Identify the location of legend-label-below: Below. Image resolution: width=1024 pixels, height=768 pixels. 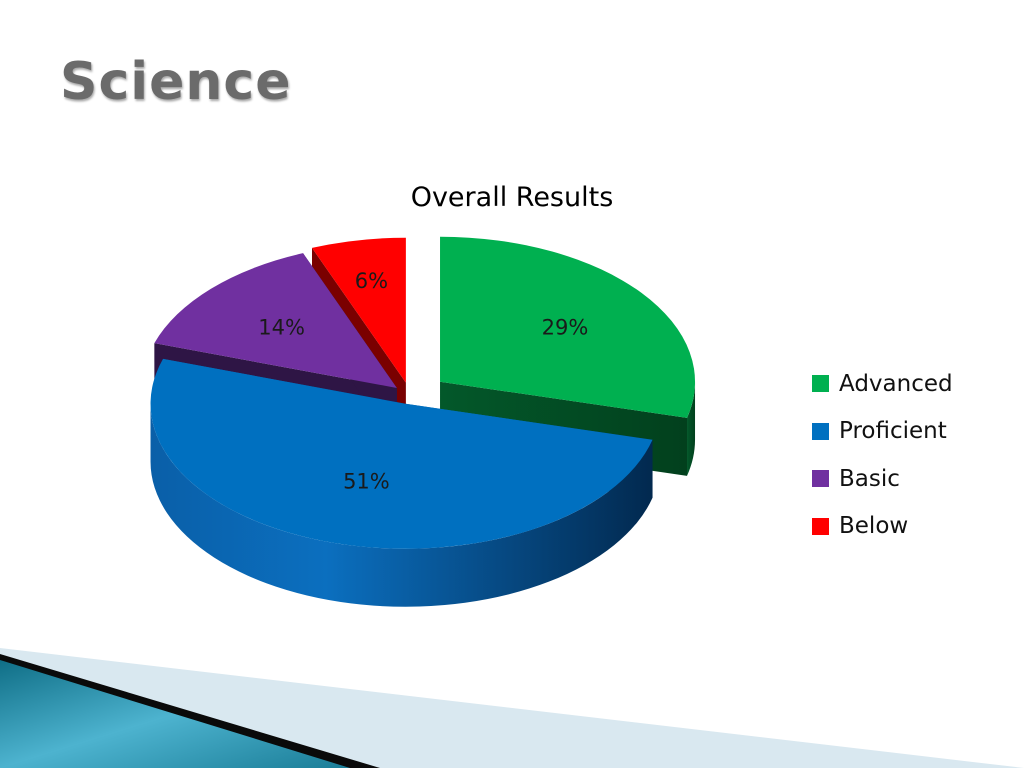
(874, 526).